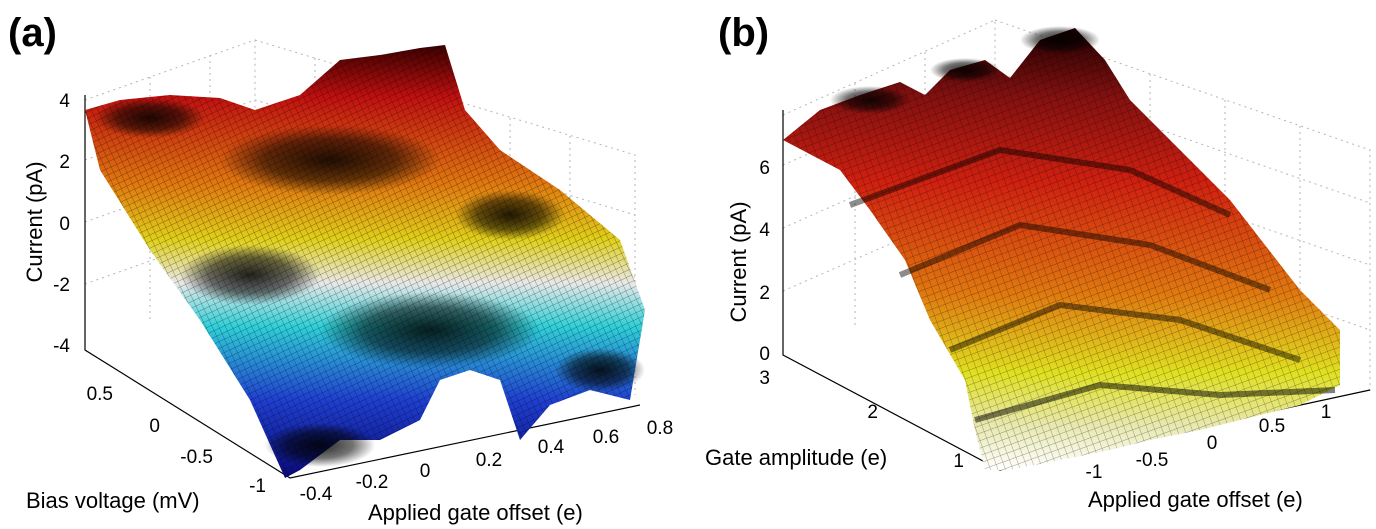 The width and height of the screenshot is (1376, 529). What do you see at coordinates (1094, 472) in the screenshot?
I see `panel-b-x-tick: -1` at bounding box center [1094, 472].